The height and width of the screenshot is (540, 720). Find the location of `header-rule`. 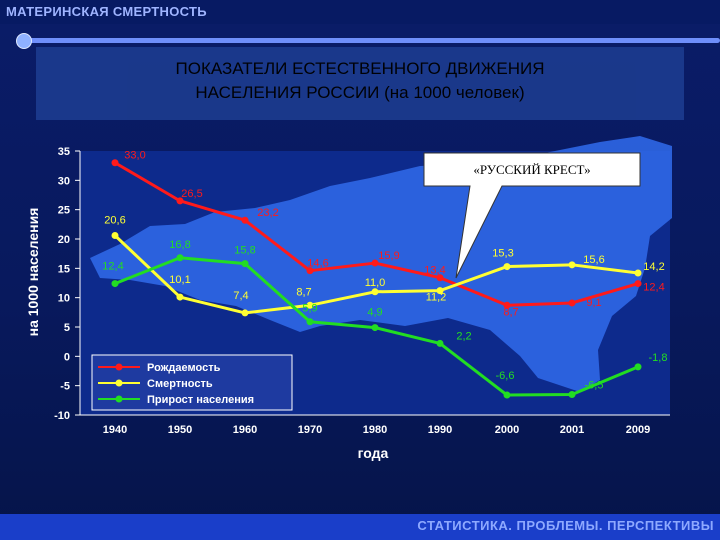

header-rule is located at coordinates (372, 40).